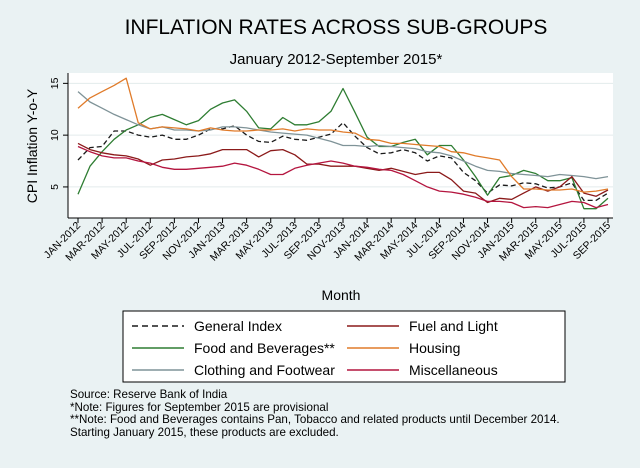 This screenshot has width=640, height=468. Describe the element at coordinates (32, 145) in the screenshot. I see `y-axis-title: CPI Inflation Y-o-Y` at that location.